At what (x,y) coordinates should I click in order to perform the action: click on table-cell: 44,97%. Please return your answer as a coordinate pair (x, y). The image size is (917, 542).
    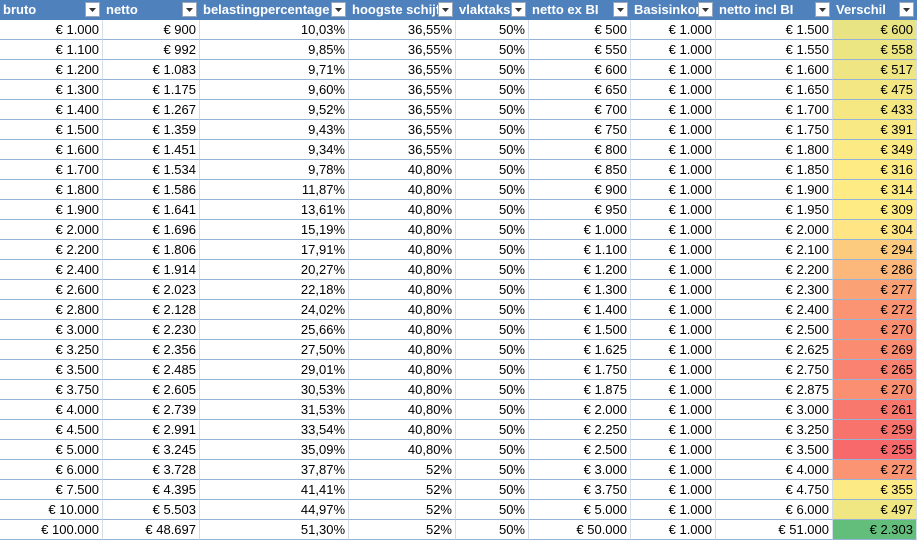
    Looking at the image, I should click on (274, 510).